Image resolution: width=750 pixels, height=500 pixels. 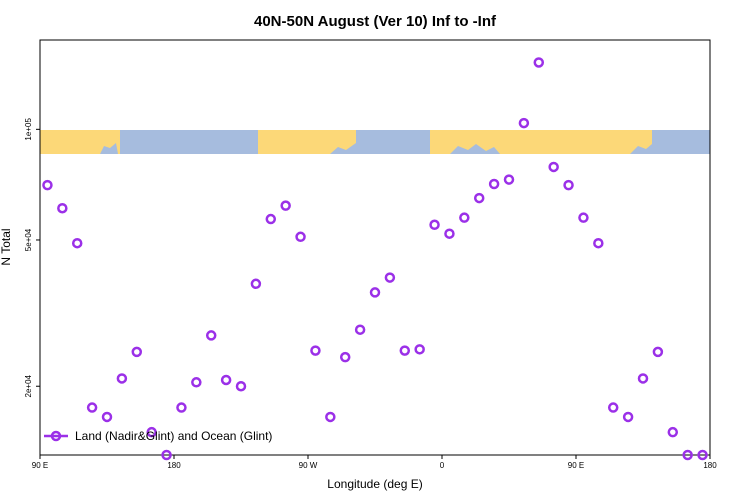 I want to click on legend-label: Land (Nadir&Glint) and Ocean (Glint), so click(x=173, y=436).